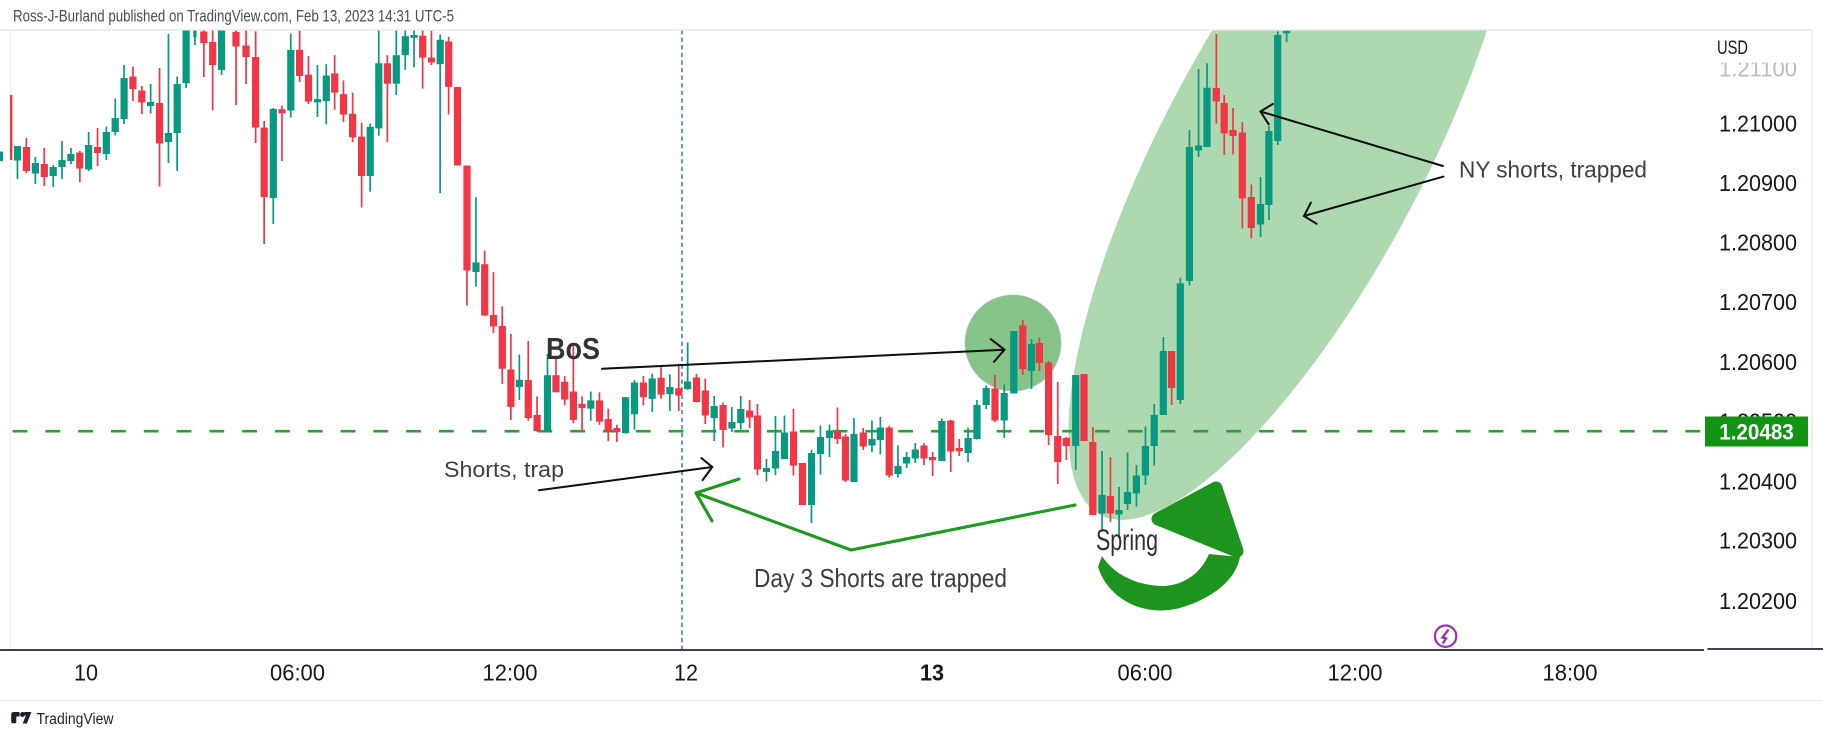 The image size is (1823, 738). What do you see at coordinates (1570, 673) in the screenshot?
I see `svg-text: 18:00` at bounding box center [1570, 673].